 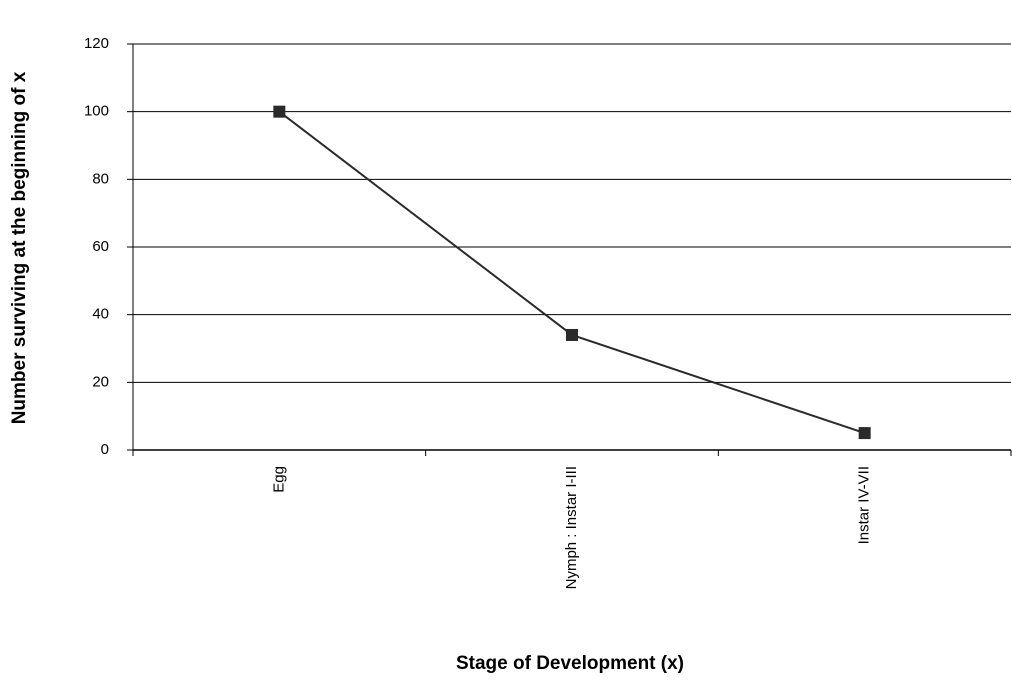 I want to click on y-tick-label: 100, so click(x=96, y=111).